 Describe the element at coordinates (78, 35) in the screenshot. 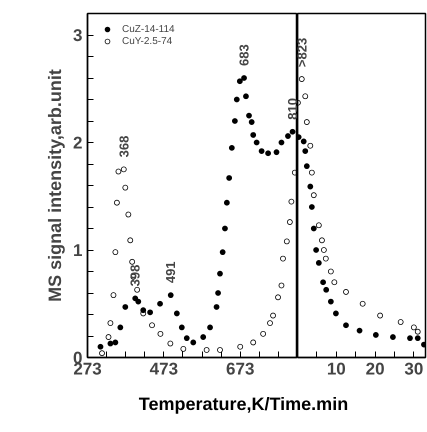

I see `y-tick-label: 3` at that location.